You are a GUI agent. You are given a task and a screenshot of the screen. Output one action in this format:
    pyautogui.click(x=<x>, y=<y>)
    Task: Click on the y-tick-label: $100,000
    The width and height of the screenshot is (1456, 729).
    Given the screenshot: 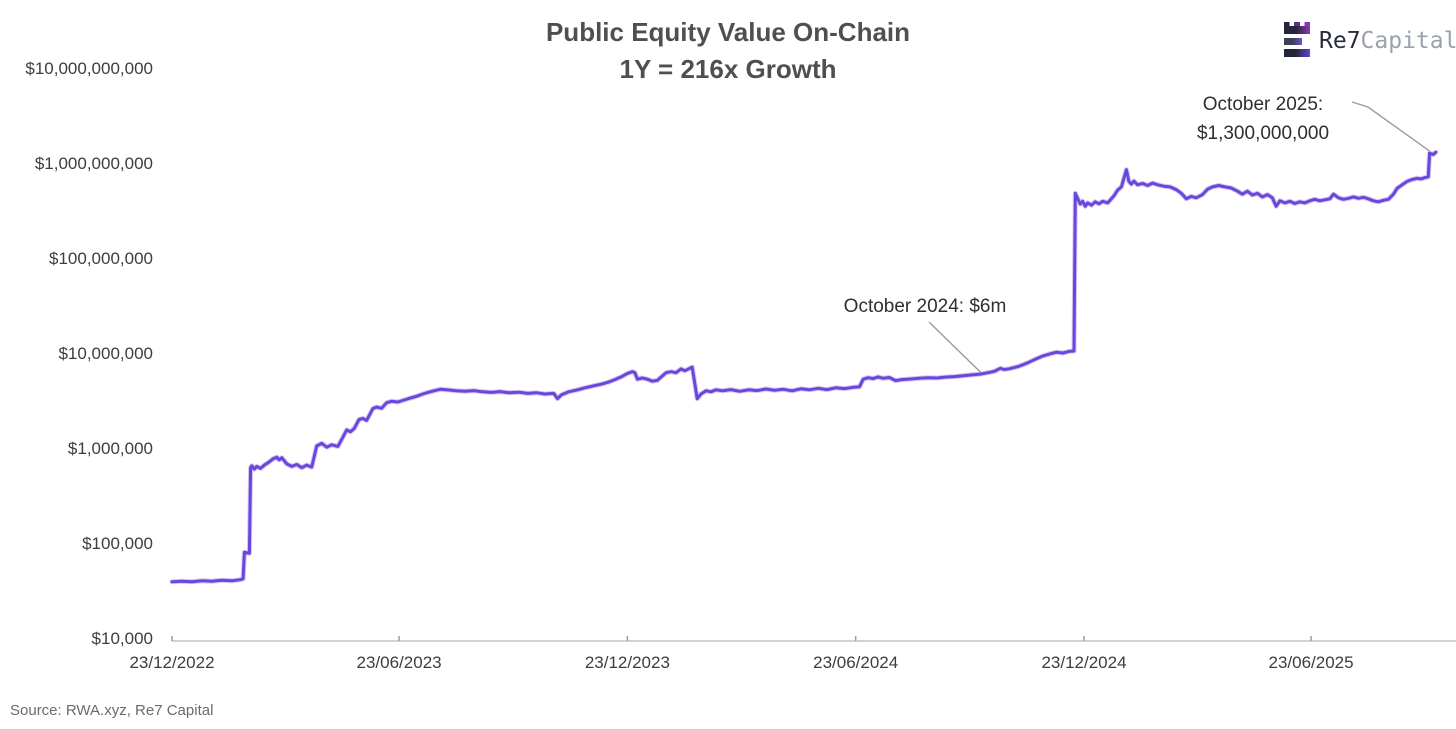 What is the action you would take?
    pyautogui.click(x=117, y=543)
    